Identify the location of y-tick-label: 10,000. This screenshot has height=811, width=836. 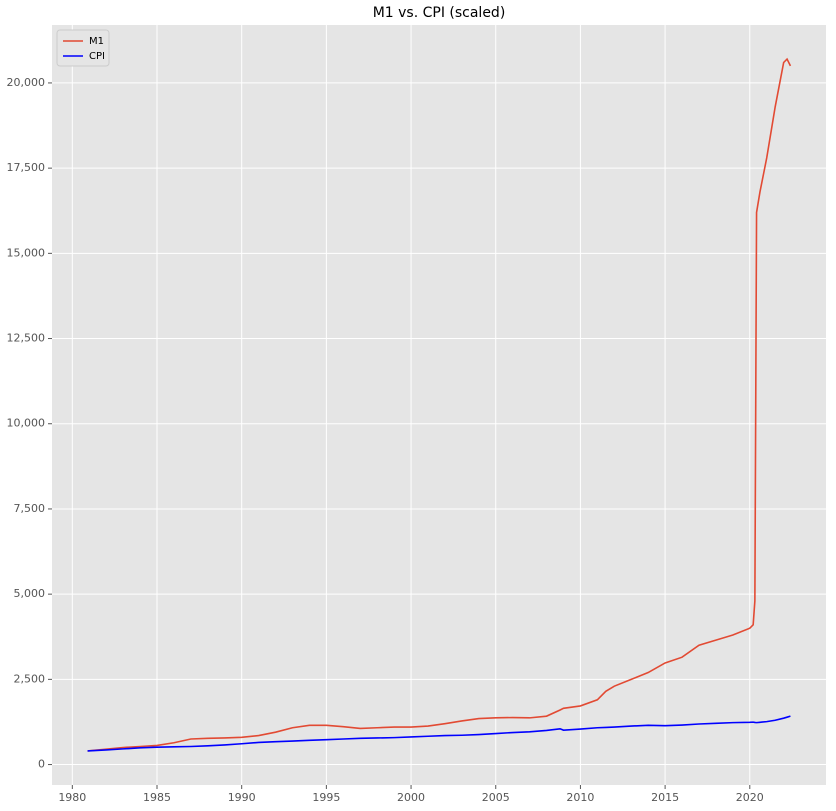
(26, 423).